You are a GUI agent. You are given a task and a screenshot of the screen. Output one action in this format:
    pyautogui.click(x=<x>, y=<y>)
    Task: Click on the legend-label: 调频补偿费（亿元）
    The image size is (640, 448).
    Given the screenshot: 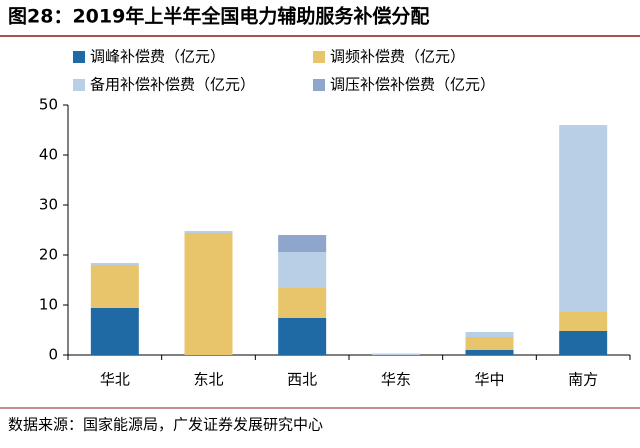 What is the action you would take?
    pyautogui.click(x=397, y=57)
    